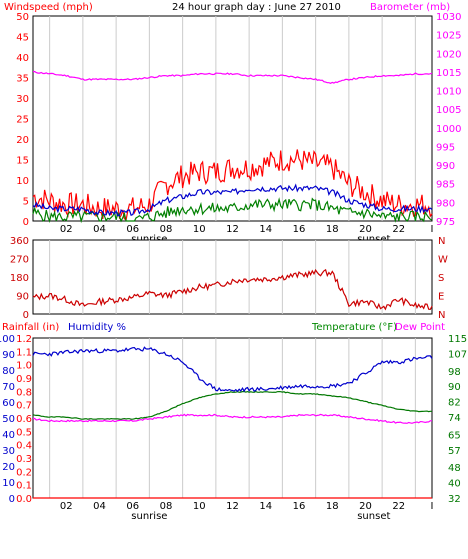 The image size is (468, 559). I want to click on humidity-tick-label: 90, so click(8, 355).